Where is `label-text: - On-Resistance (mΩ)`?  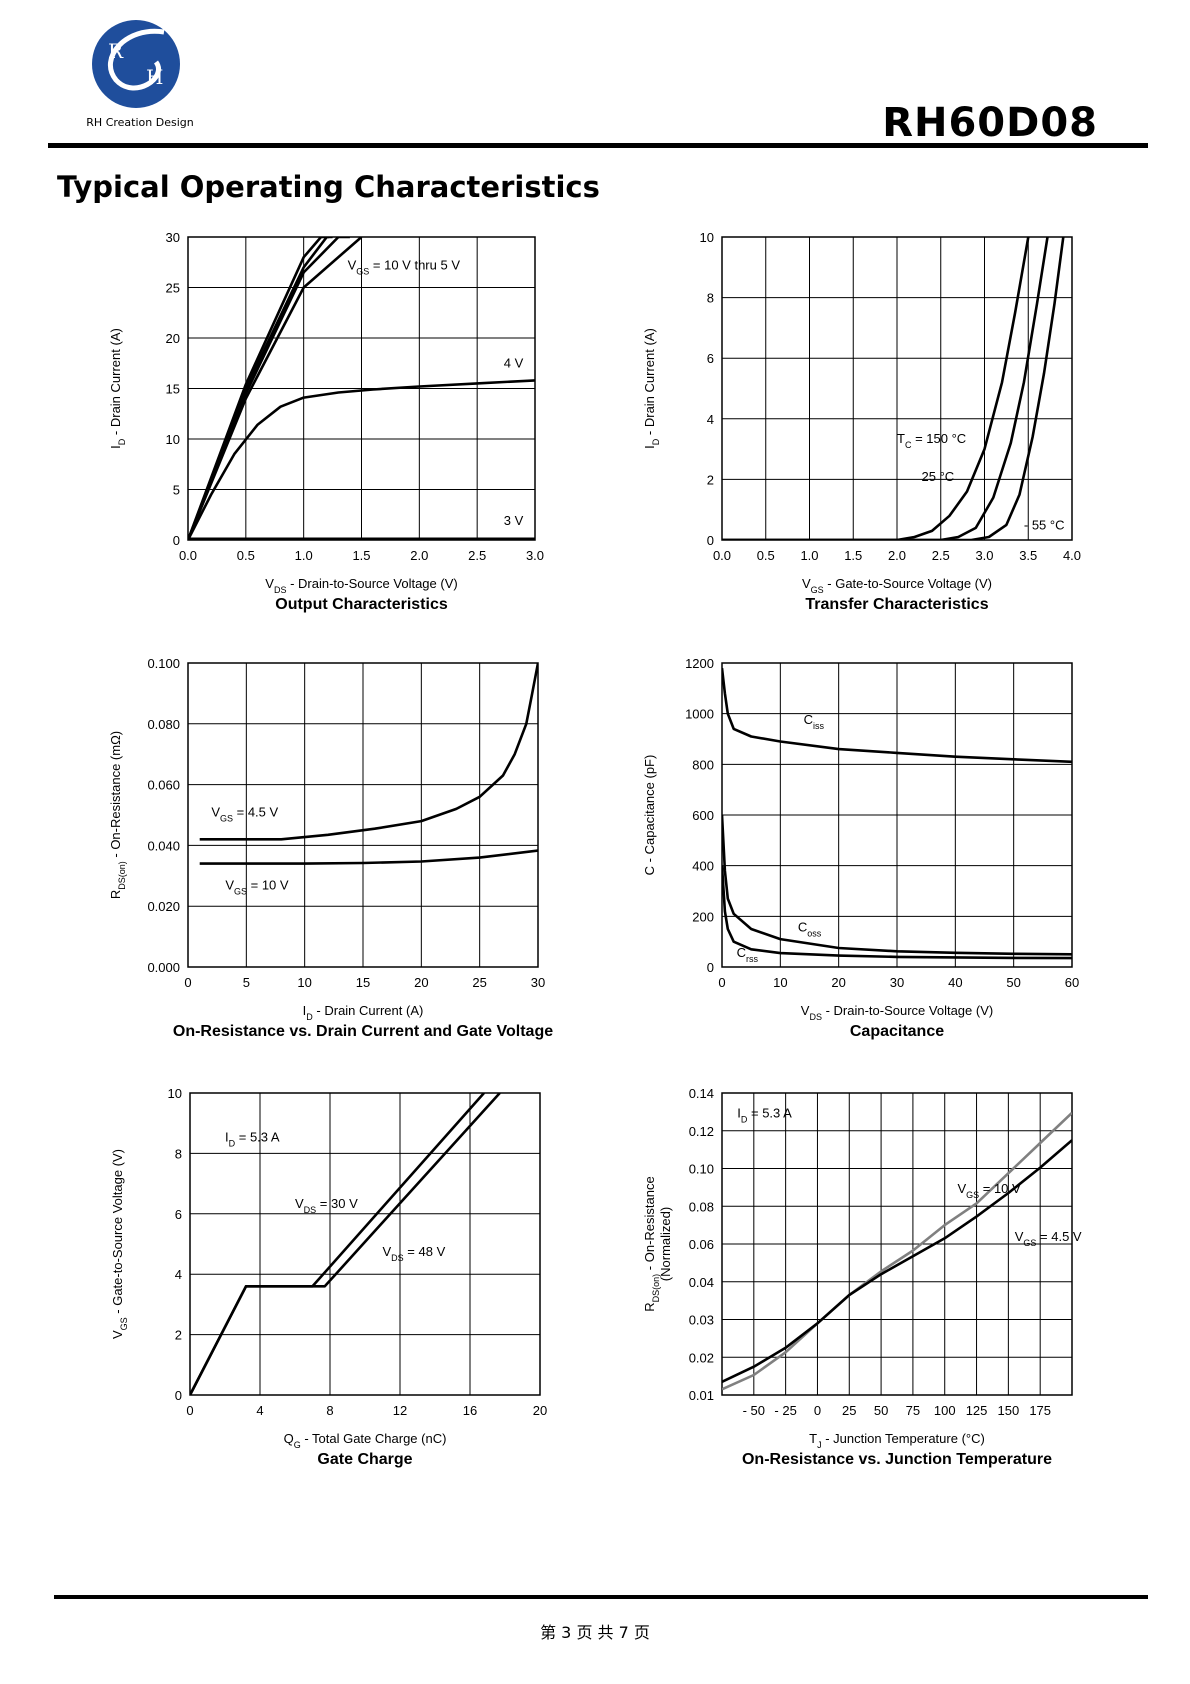 label-text: - On-Resistance (mΩ) is located at coordinates (115, 796).